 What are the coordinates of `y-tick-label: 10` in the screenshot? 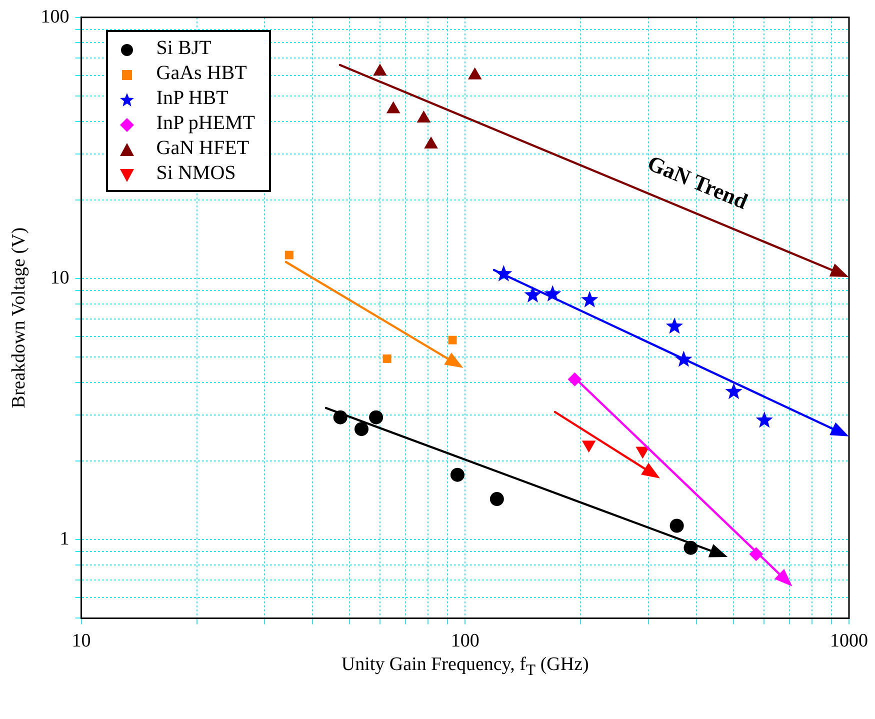 It's located at (60, 277).